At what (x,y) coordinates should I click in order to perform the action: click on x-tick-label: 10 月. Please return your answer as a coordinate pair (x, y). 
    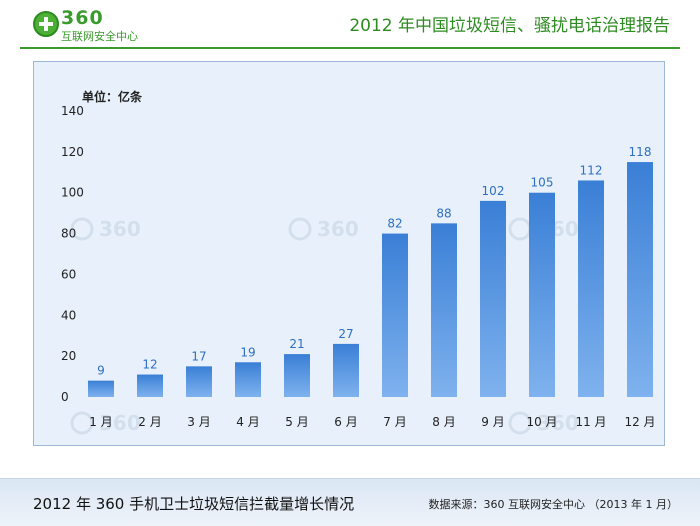
    Looking at the image, I should click on (541, 422).